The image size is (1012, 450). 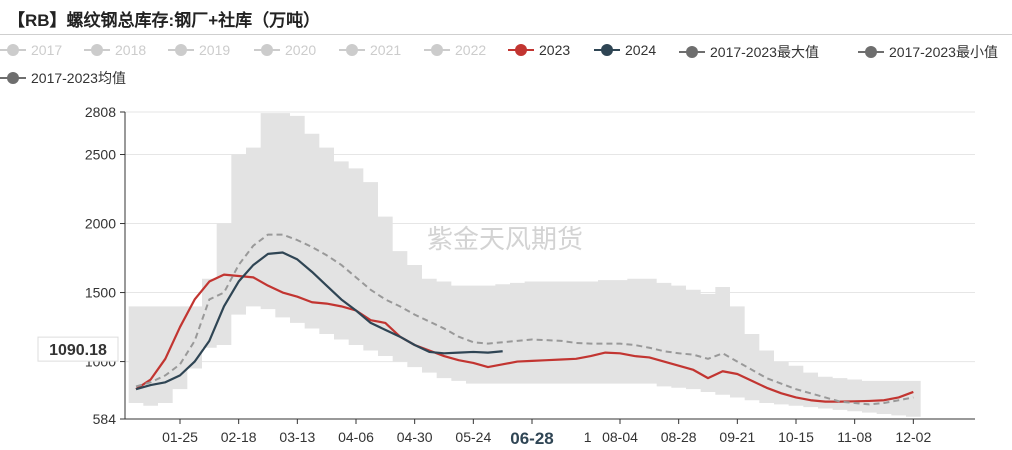 What do you see at coordinates (854, 437) in the screenshot?
I see `x-tick-label: 11-08` at bounding box center [854, 437].